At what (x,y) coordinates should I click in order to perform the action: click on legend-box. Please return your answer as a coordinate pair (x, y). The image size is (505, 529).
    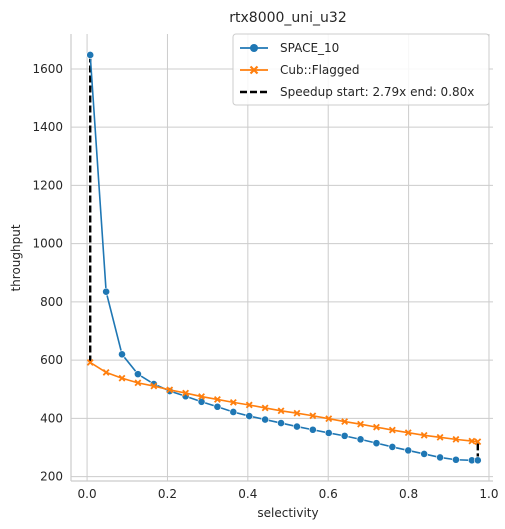
    Looking at the image, I should click on (361, 69).